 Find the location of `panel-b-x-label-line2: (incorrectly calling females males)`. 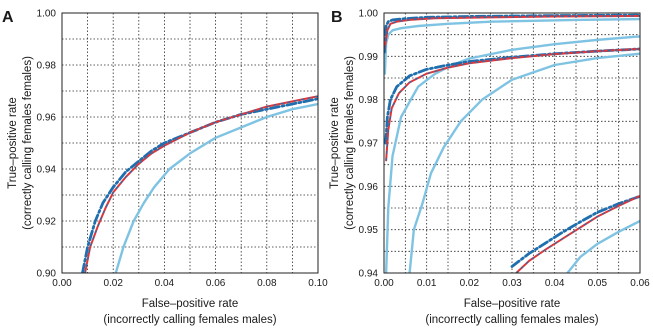

panel-b-x-label-line2: (incorrectly calling females males) is located at coordinates (511, 320).